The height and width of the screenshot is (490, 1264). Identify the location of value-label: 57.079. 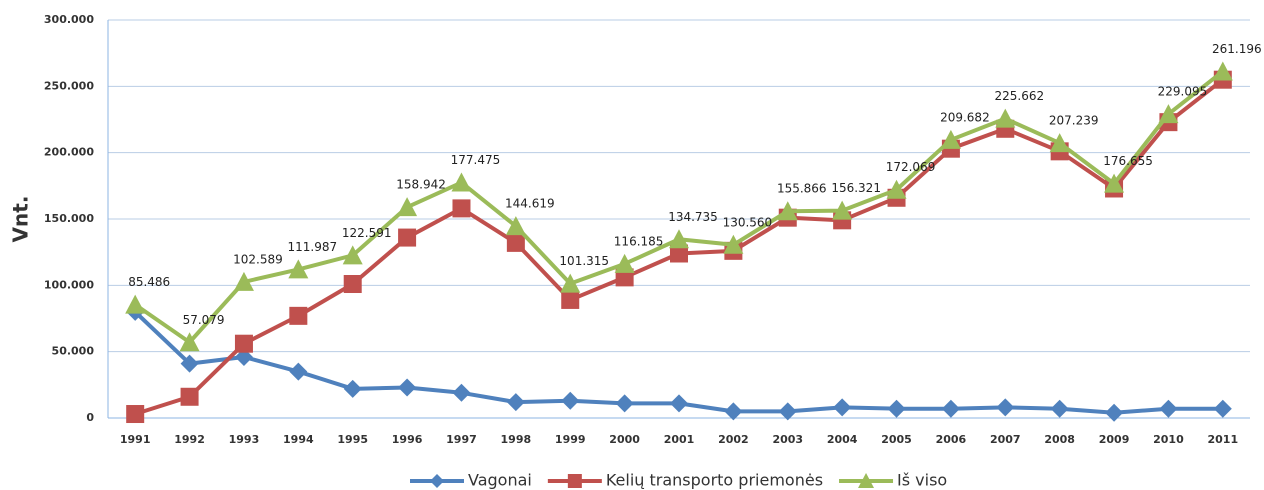
(204, 320).